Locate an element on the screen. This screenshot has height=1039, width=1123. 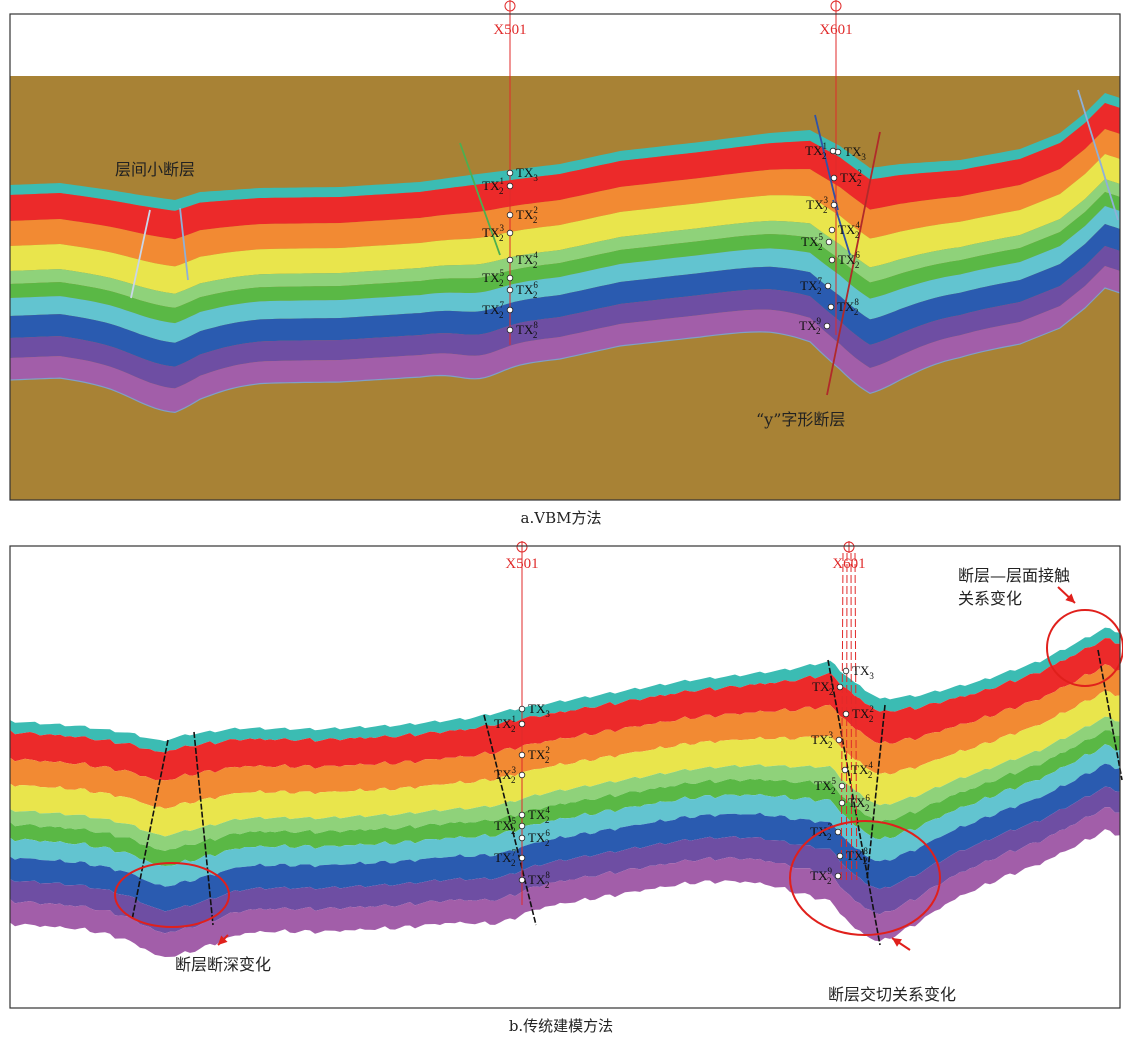
horizon-marker-label: TX3 2 is located at coordinates (822, 740).